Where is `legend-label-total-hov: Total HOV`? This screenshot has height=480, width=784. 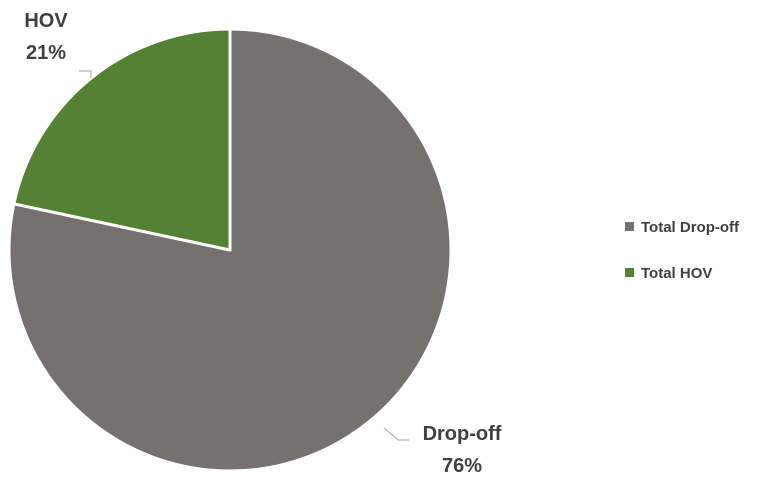
legend-label-total-hov: Total HOV is located at coordinates (676, 273).